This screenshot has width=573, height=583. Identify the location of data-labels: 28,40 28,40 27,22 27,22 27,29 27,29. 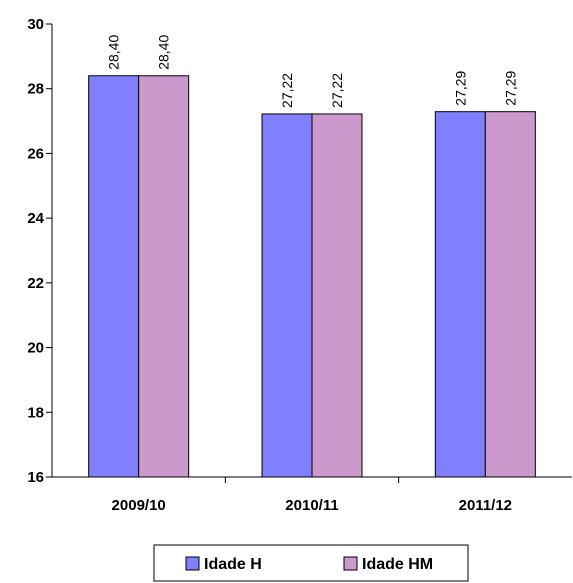
(312, 71).